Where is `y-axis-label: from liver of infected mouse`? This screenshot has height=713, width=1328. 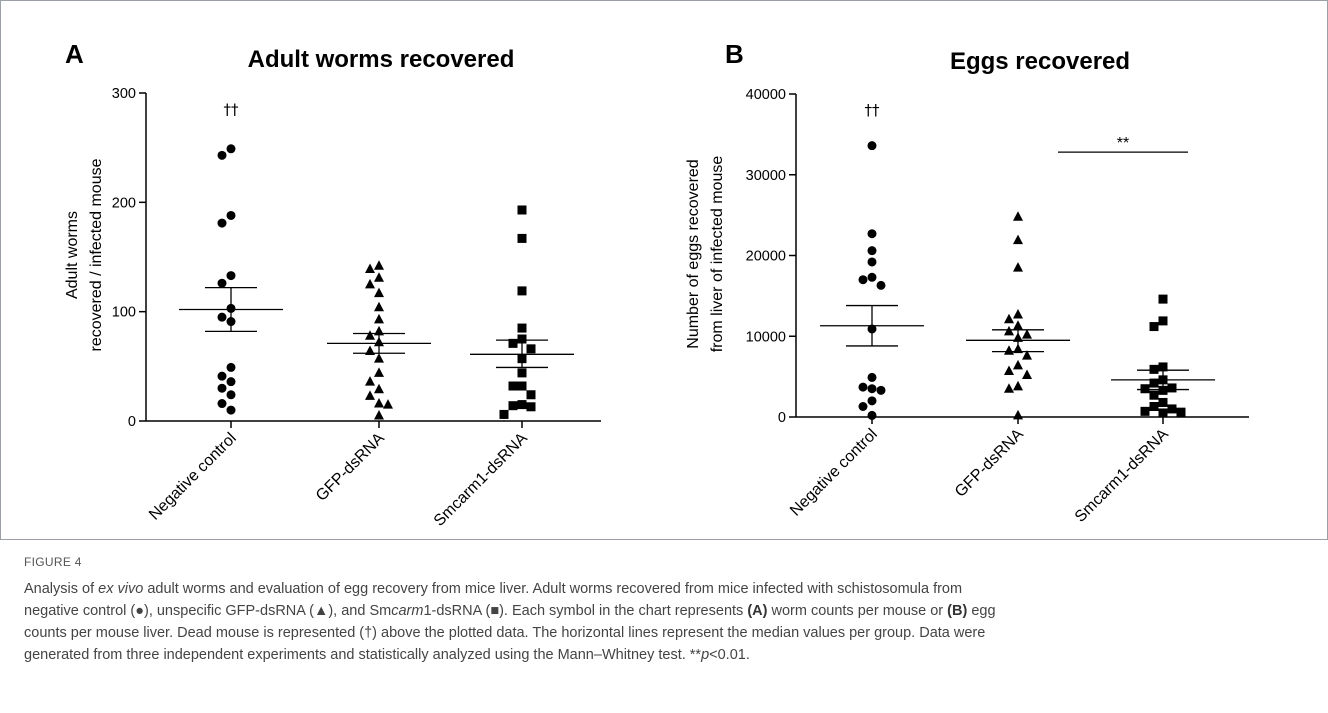
y-axis-label: from liver of infected mouse is located at coordinates (717, 254).